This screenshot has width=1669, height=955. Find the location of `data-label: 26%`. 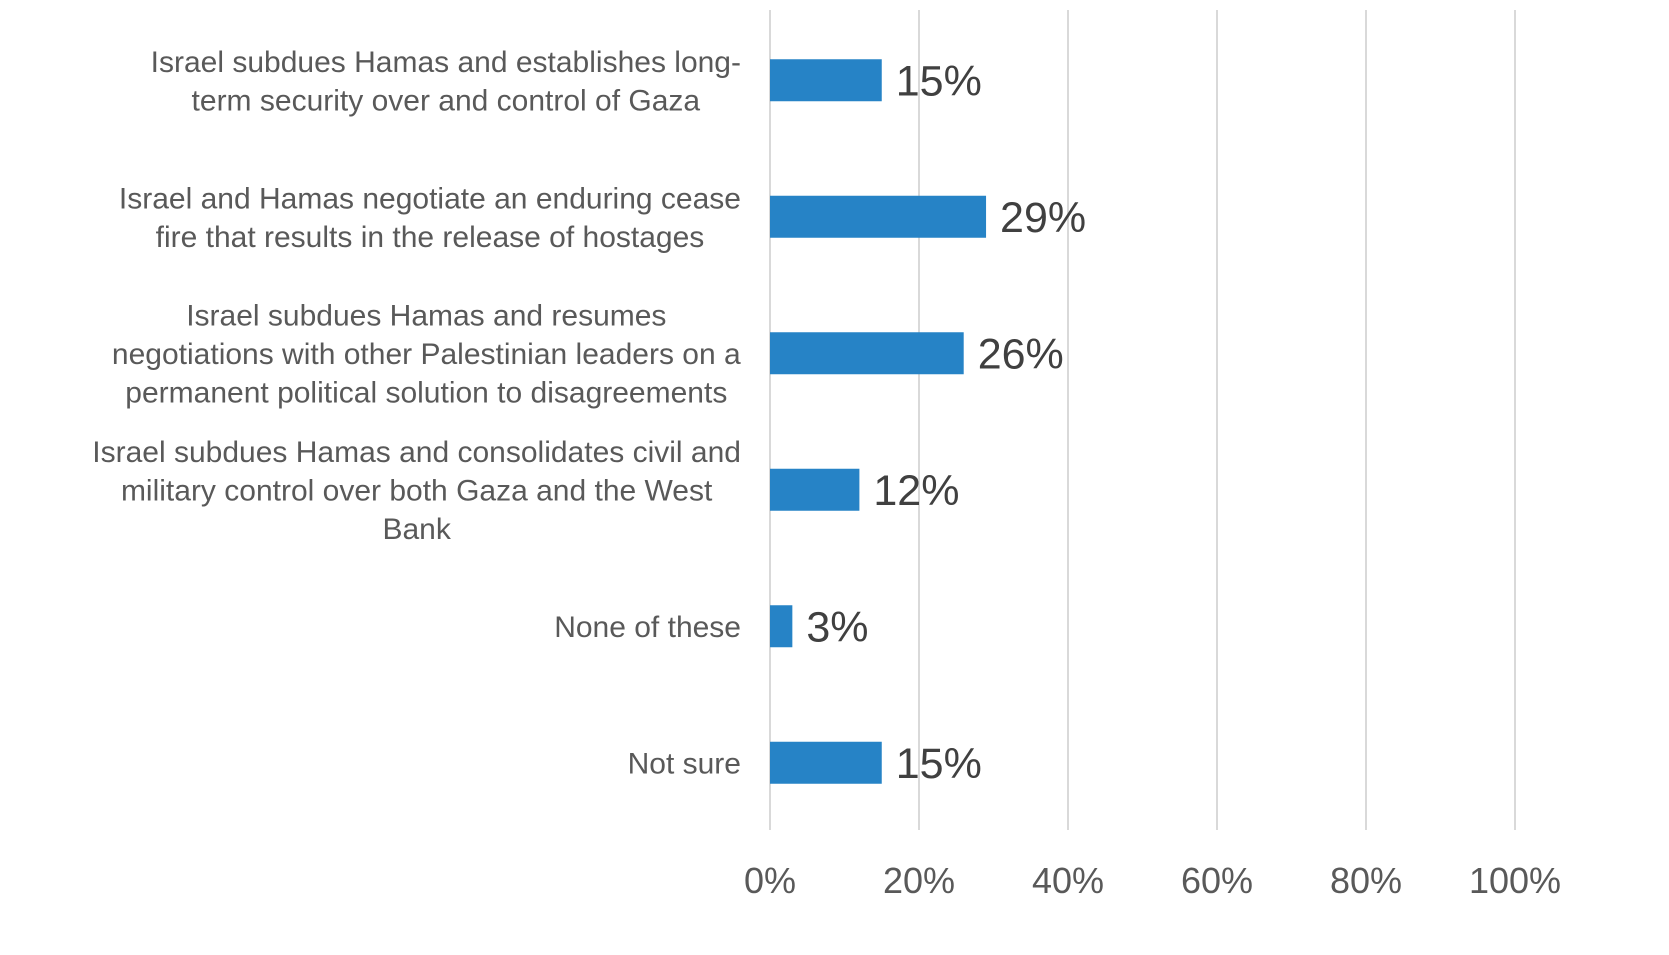

data-label: 26% is located at coordinates (1021, 355).